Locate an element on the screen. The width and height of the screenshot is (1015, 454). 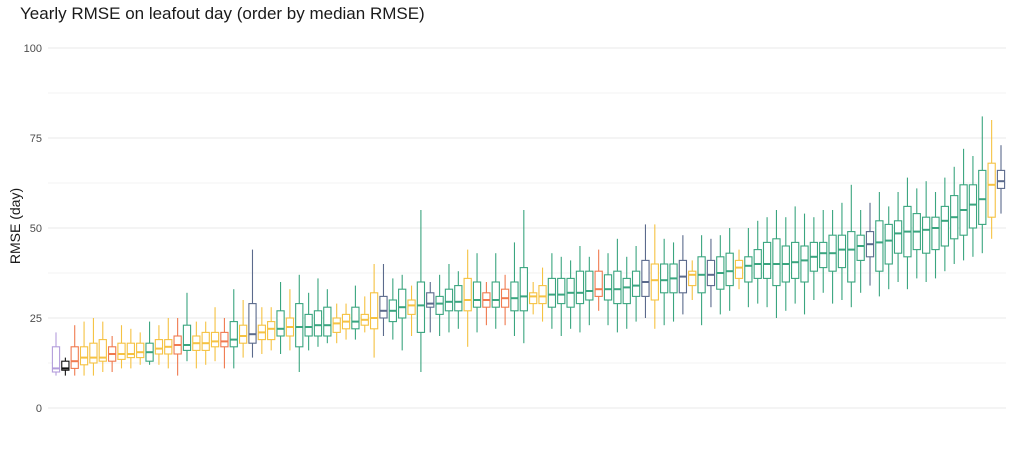
y-tick-label: 75 is located at coordinates (36, 139).